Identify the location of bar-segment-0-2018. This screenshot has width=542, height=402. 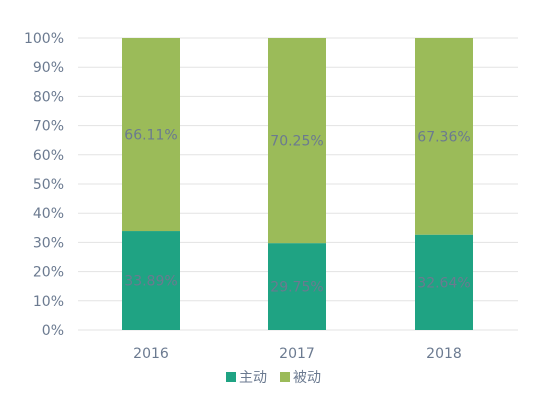
(444, 282).